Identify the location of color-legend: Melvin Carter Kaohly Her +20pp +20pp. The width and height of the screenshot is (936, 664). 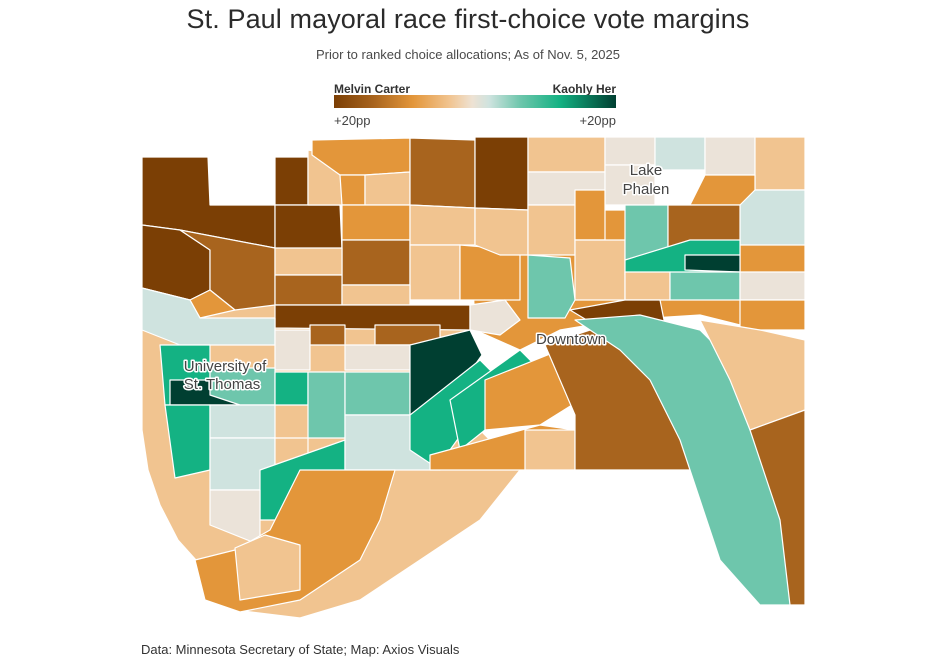
(475, 107).